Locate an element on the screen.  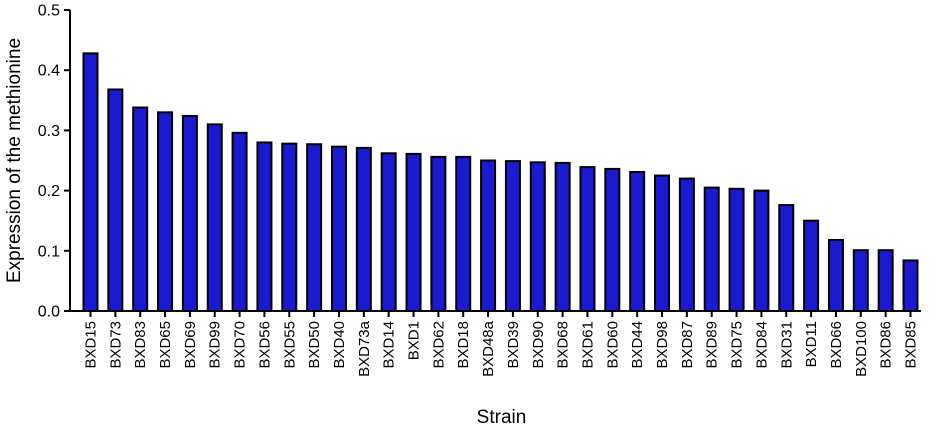
x-tick-label: BXD1 is located at coordinates (414, 340).